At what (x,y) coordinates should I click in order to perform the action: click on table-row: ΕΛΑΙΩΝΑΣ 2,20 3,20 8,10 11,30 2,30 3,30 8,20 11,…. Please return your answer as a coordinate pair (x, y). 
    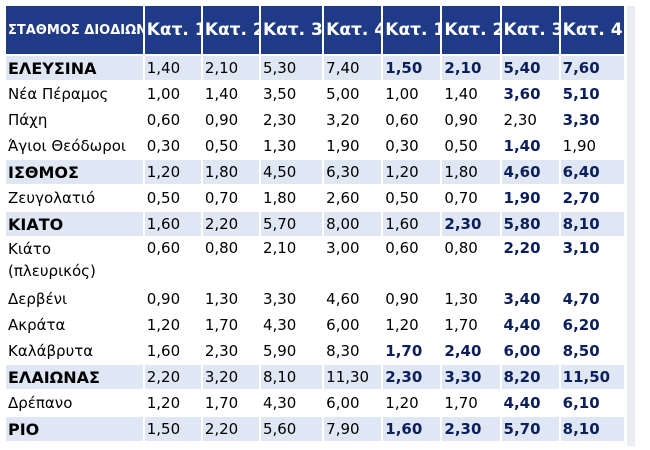
    Looking at the image, I should click on (315, 377).